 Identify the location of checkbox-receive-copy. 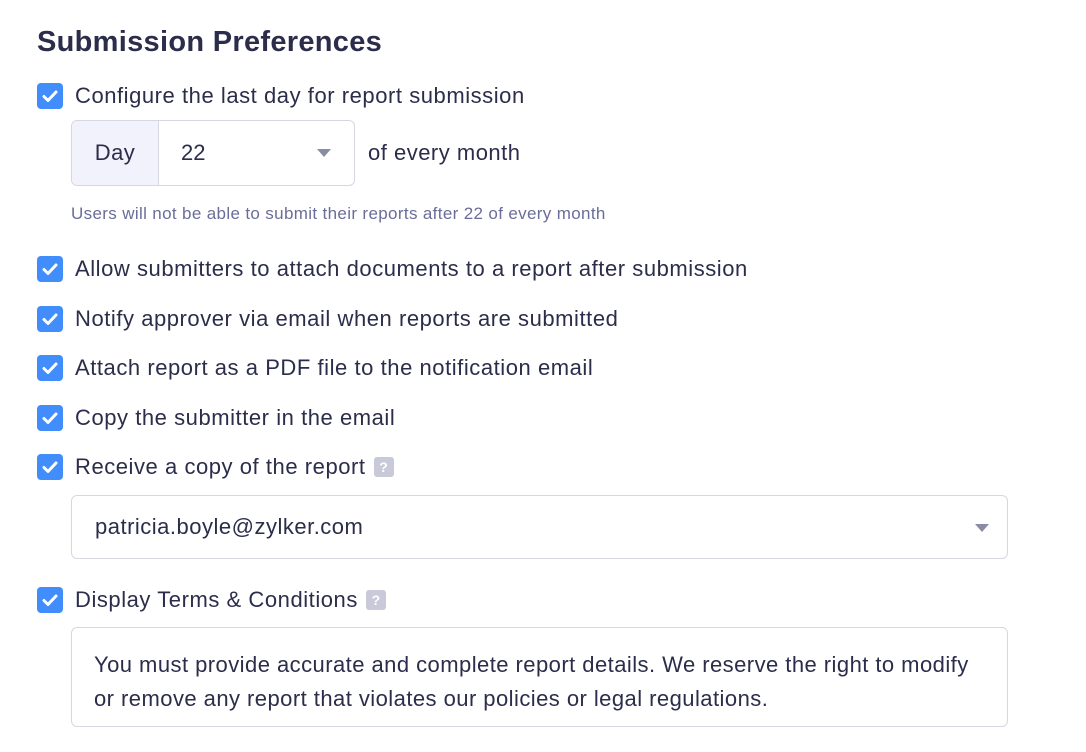
(50, 467).